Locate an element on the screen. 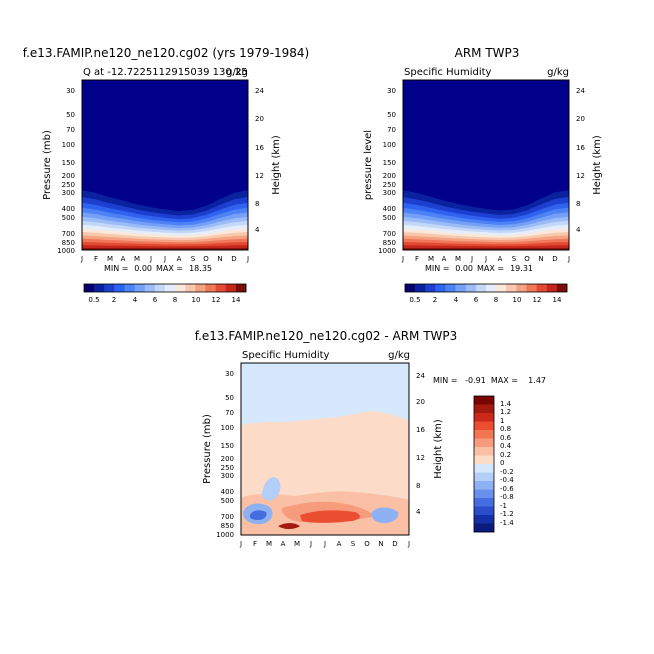  difference-colorbar-label: -0.8 is located at coordinates (507, 497).